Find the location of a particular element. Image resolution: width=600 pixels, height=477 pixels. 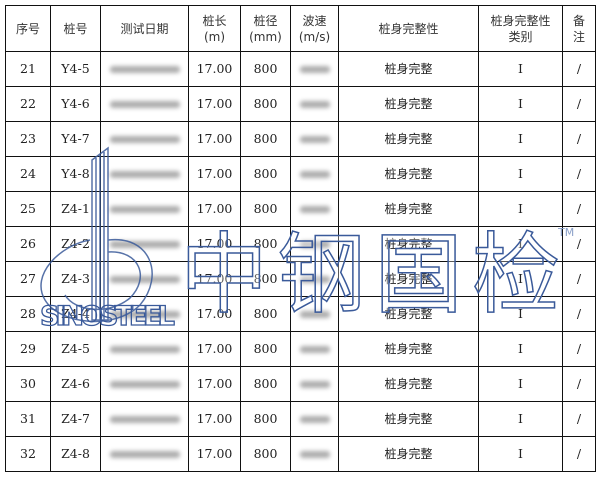

table-row: 23 Y4-7 17.00 800 桩身完整 I / is located at coordinates (300, 139).